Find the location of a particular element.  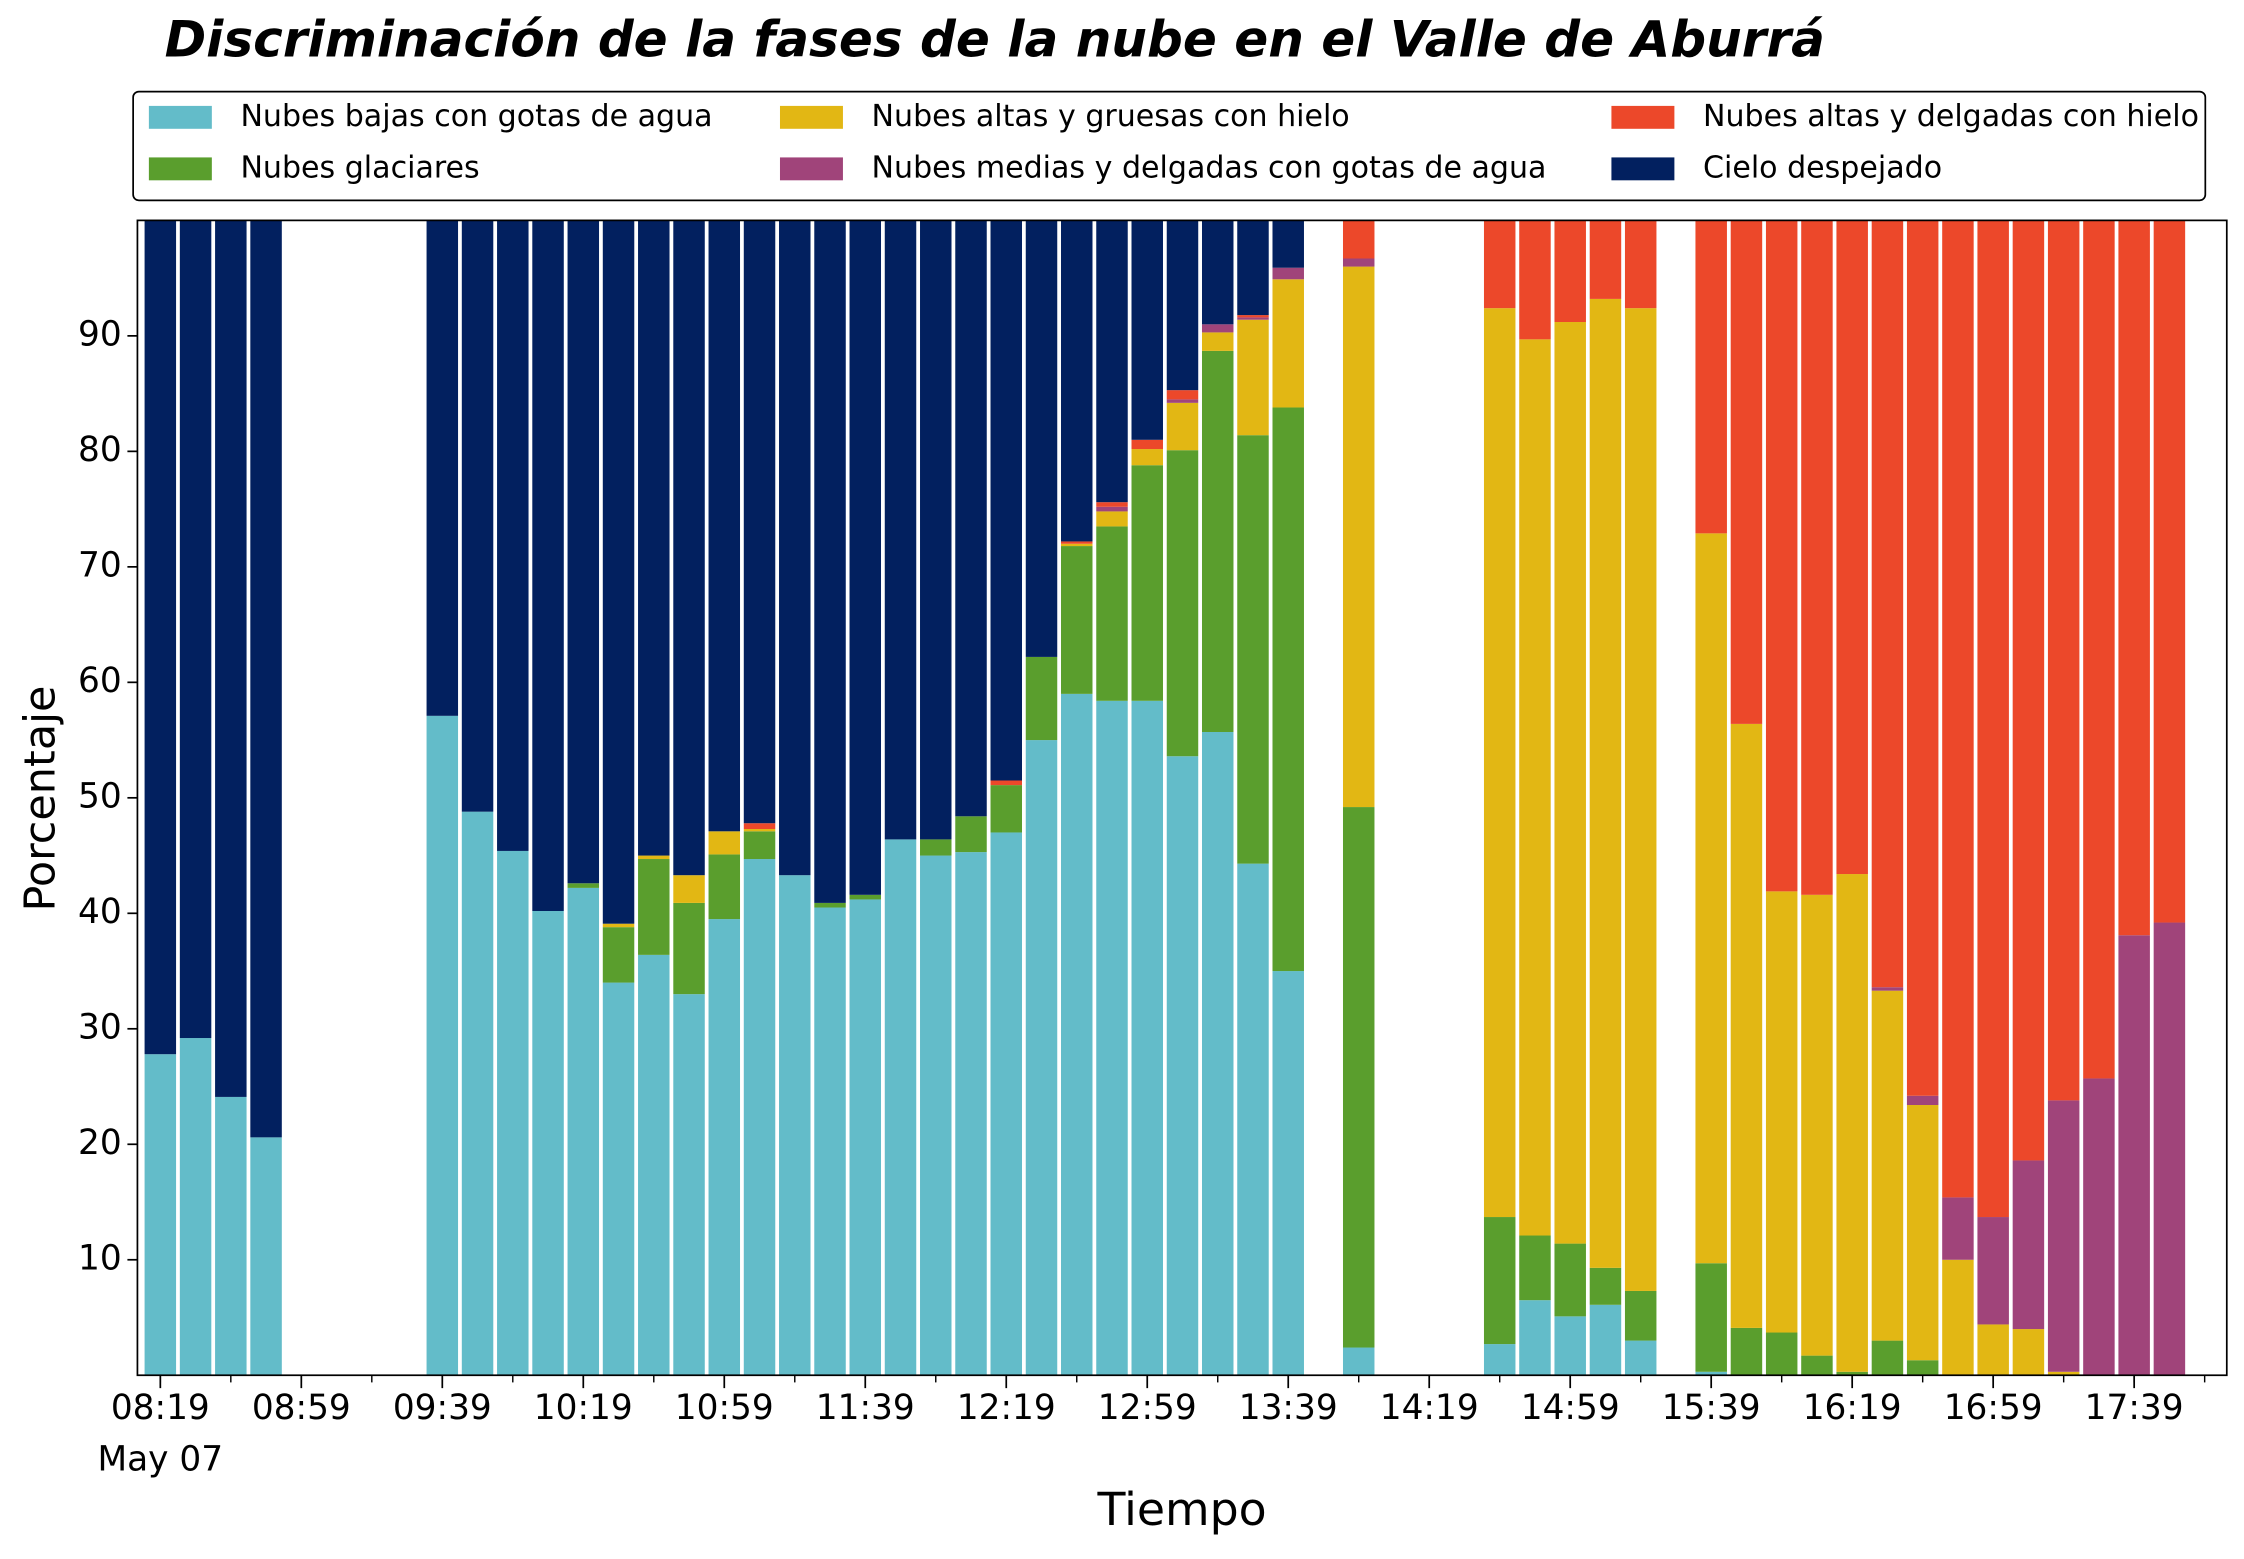

y-tick-label: 10 is located at coordinates (100, 1258).